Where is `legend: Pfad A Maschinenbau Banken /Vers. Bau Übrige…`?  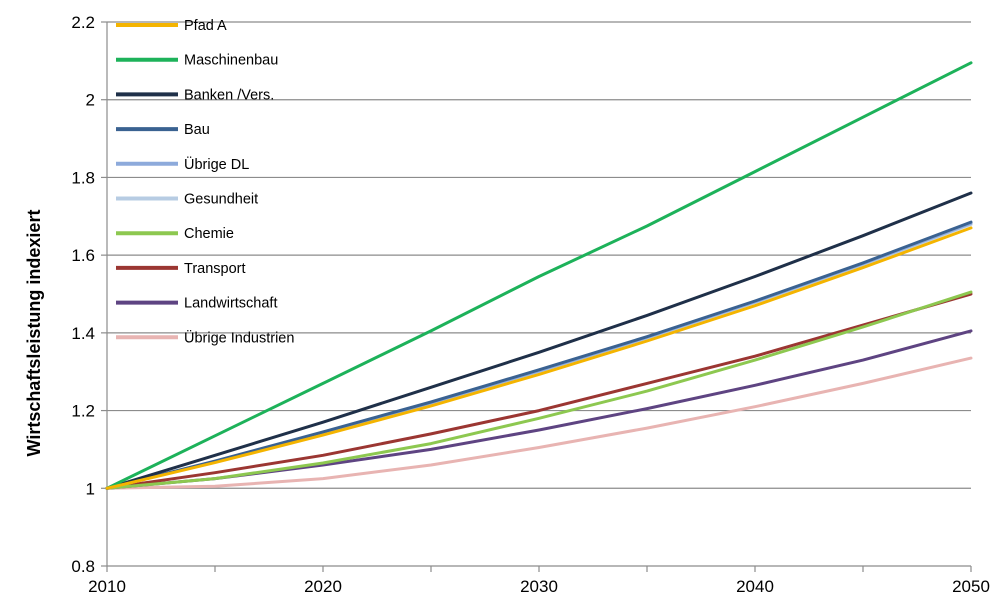
legend: Pfad A Maschinenbau Banken /Vers. Bau Übrige… is located at coordinates (205, 182).